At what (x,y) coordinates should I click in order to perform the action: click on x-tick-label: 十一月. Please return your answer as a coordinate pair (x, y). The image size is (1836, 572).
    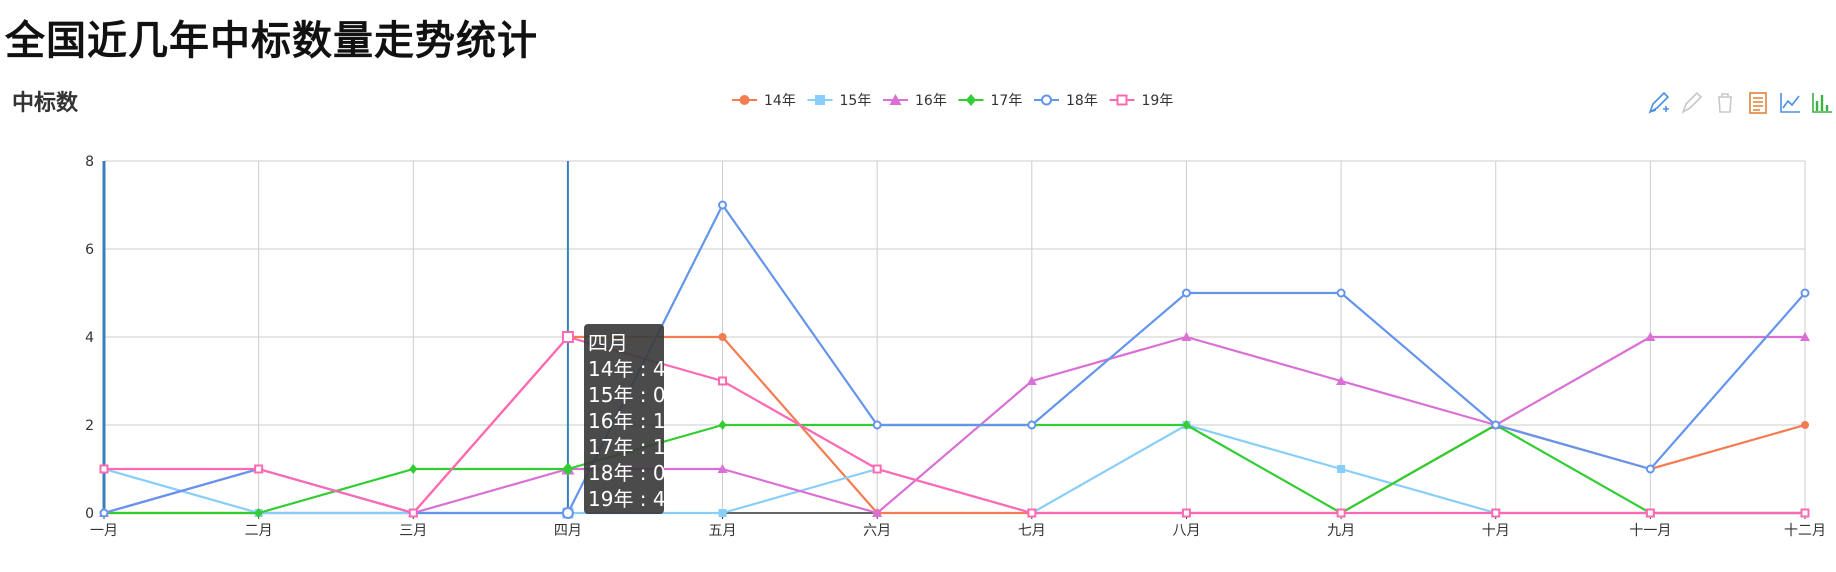
    Looking at the image, I should click on (1650, 531).